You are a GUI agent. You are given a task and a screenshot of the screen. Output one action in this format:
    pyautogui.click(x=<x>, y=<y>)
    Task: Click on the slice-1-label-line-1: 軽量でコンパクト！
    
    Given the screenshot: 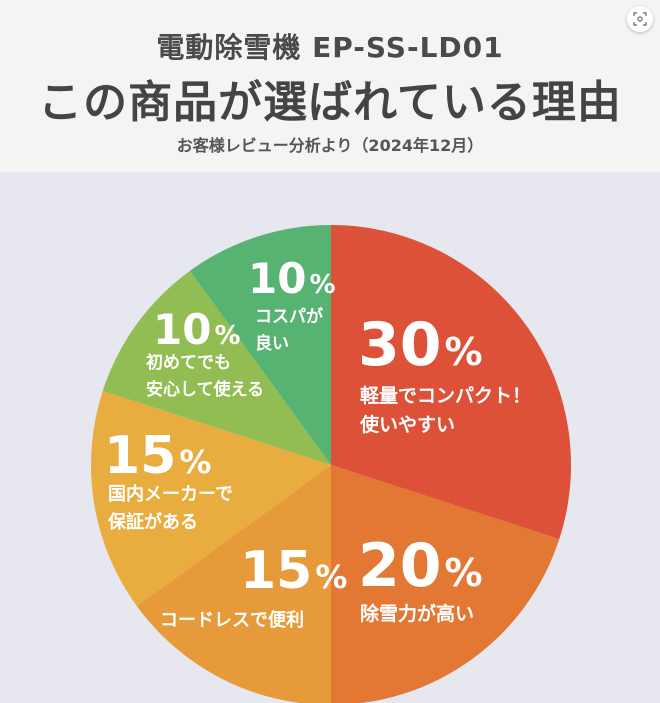 What is the action you would take?
    pyautogui.click(x=445, y=396)
    